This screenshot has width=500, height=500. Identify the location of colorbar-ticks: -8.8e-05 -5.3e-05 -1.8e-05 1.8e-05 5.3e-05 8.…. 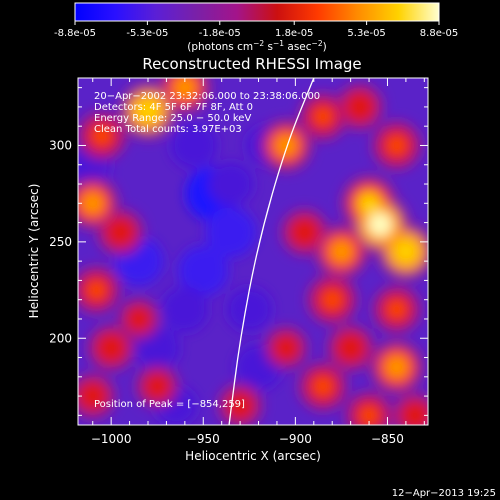
(256, 30).